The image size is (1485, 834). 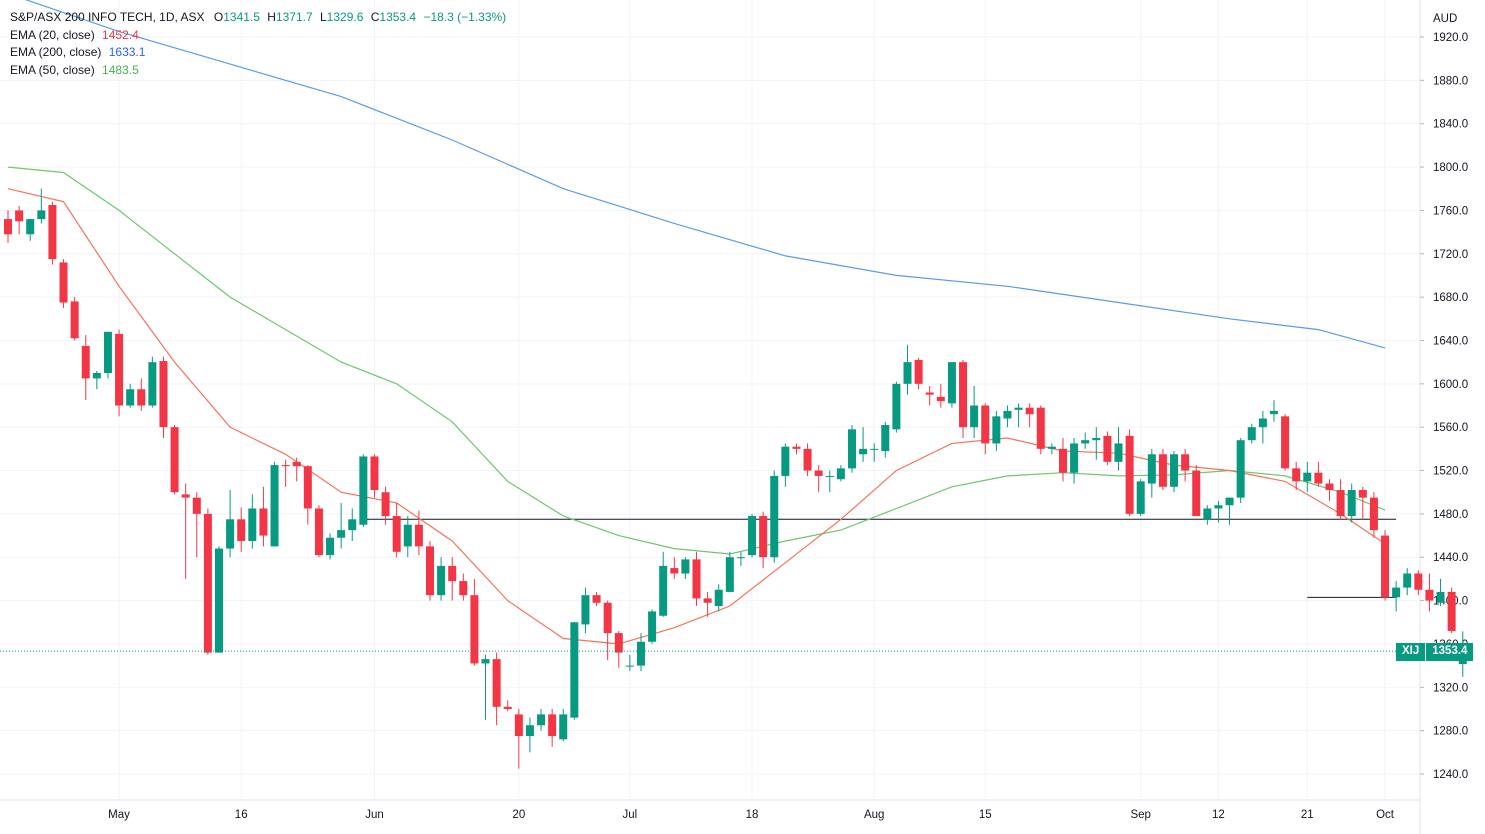 What do you see at coordinates (1450, 688) in the screenshot?
I see `price-tick-label: 1320.0` at bounding box center [1450, 688].